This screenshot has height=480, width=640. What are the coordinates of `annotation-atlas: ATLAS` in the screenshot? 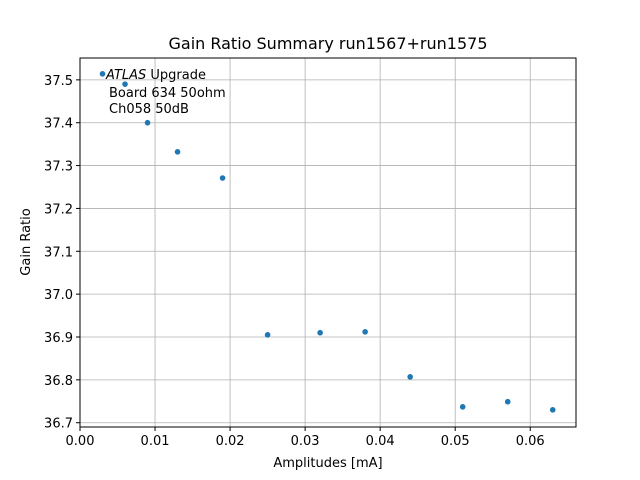 It's located at (125, 75).